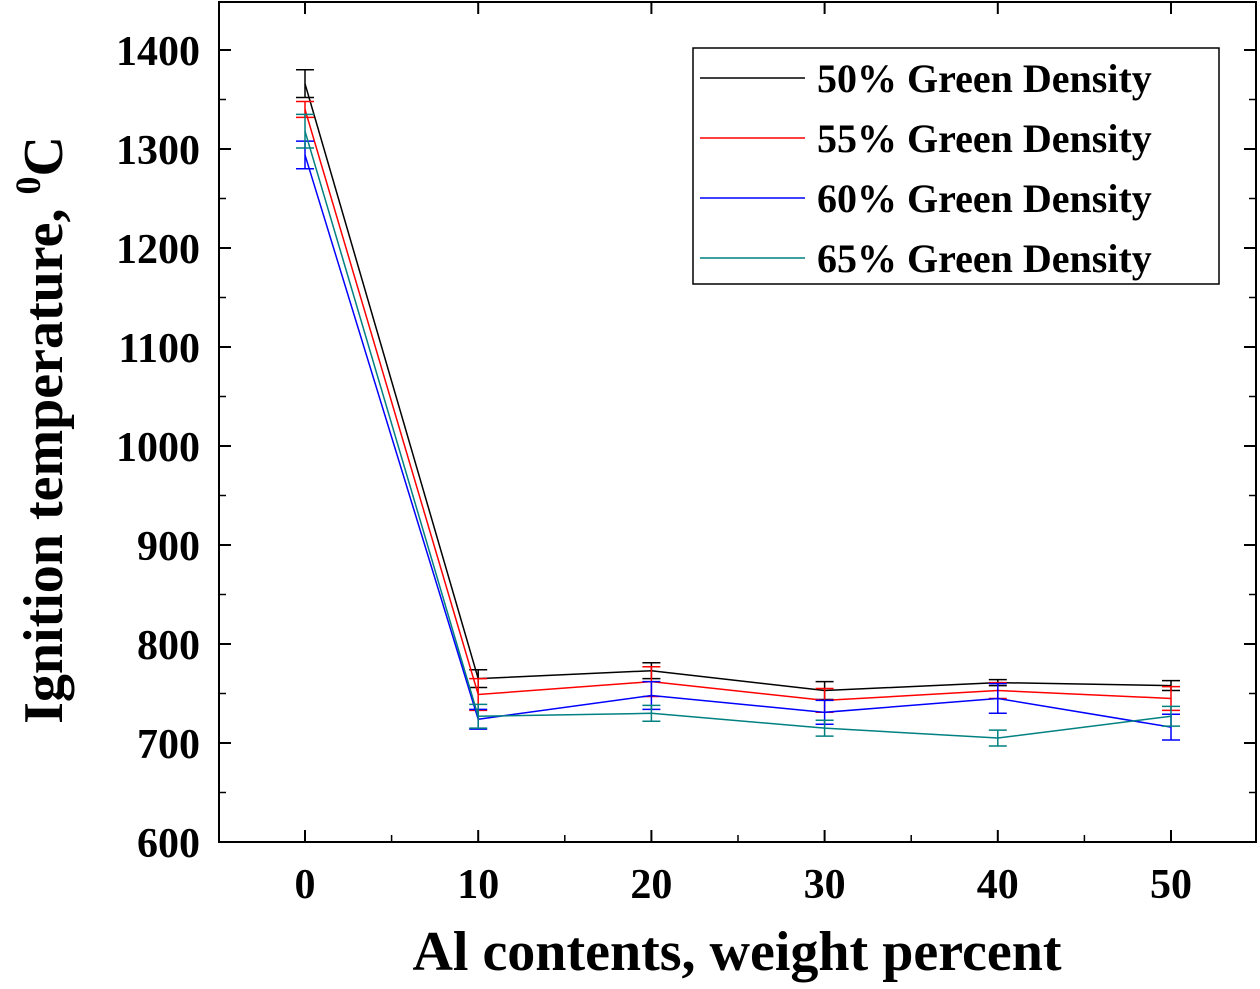 The image size is (1260, 989). What do you see at coordinates (736, 952) in the screenshot?
I see `x-axis-label: Al contents, weight percent` at bounding box center [736, 952].